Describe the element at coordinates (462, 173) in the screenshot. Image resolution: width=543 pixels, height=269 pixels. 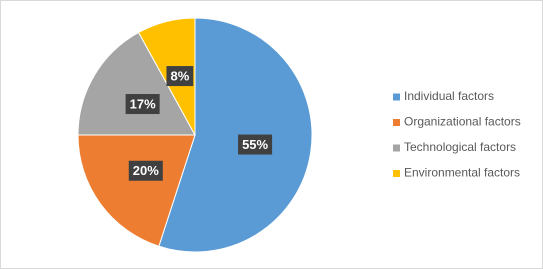
I see `legend-label: Environmental factors` at that location.